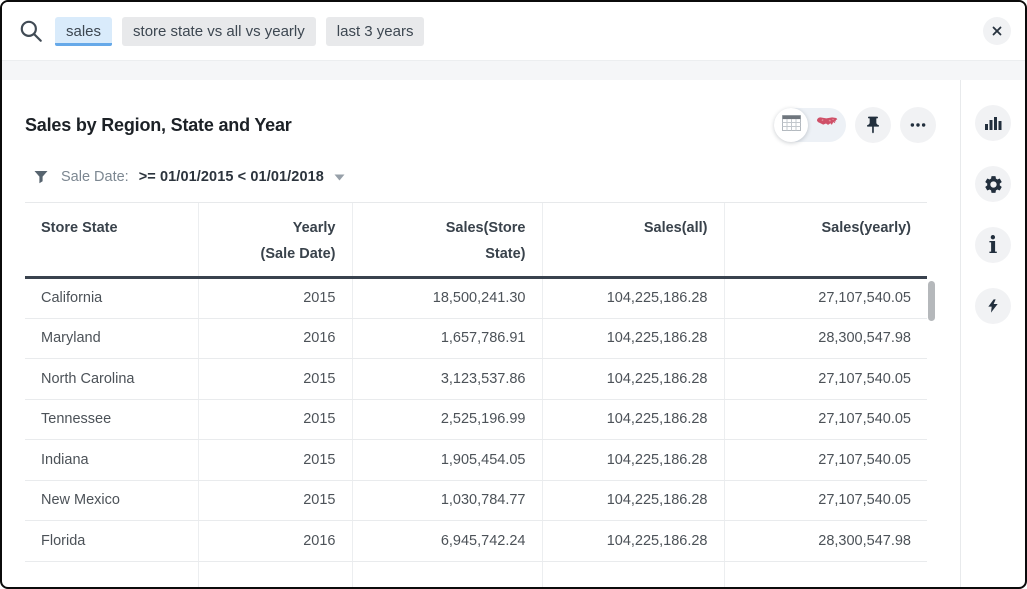 This screenshot has height=589, width=1027. What do you see at coordinates (446, 541) in the screenshot?
I see `table-cell: 6,945,742.24` at bounding box center [446, 541].